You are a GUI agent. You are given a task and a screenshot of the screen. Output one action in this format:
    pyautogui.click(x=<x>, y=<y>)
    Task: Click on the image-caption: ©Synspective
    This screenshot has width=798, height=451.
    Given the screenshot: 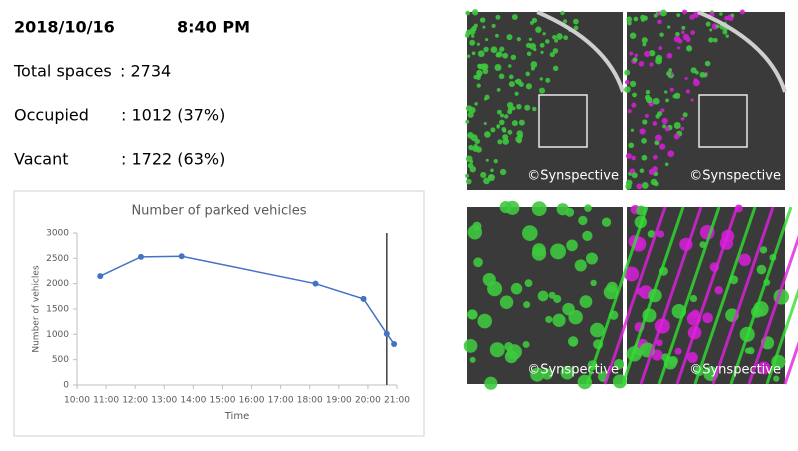 What is the action you would take?
    pyautogui.click(x=573, y=370)
    